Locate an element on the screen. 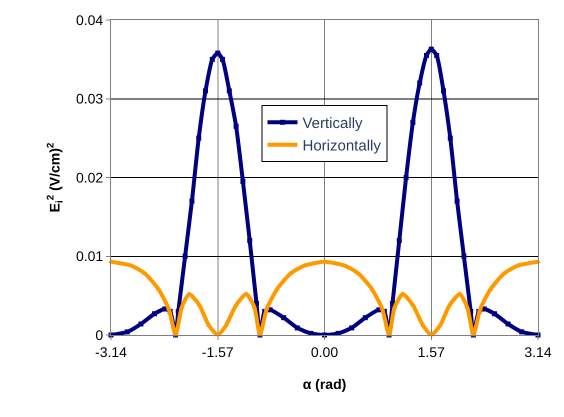  legend-label: Horizontally is located at coordinates (342, 146).